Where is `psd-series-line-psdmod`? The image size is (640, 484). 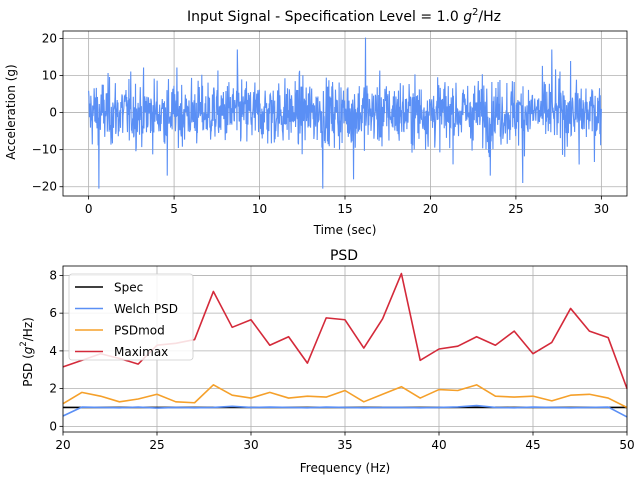
psd-series-line-psdmod is located at coordinates (345, 396).